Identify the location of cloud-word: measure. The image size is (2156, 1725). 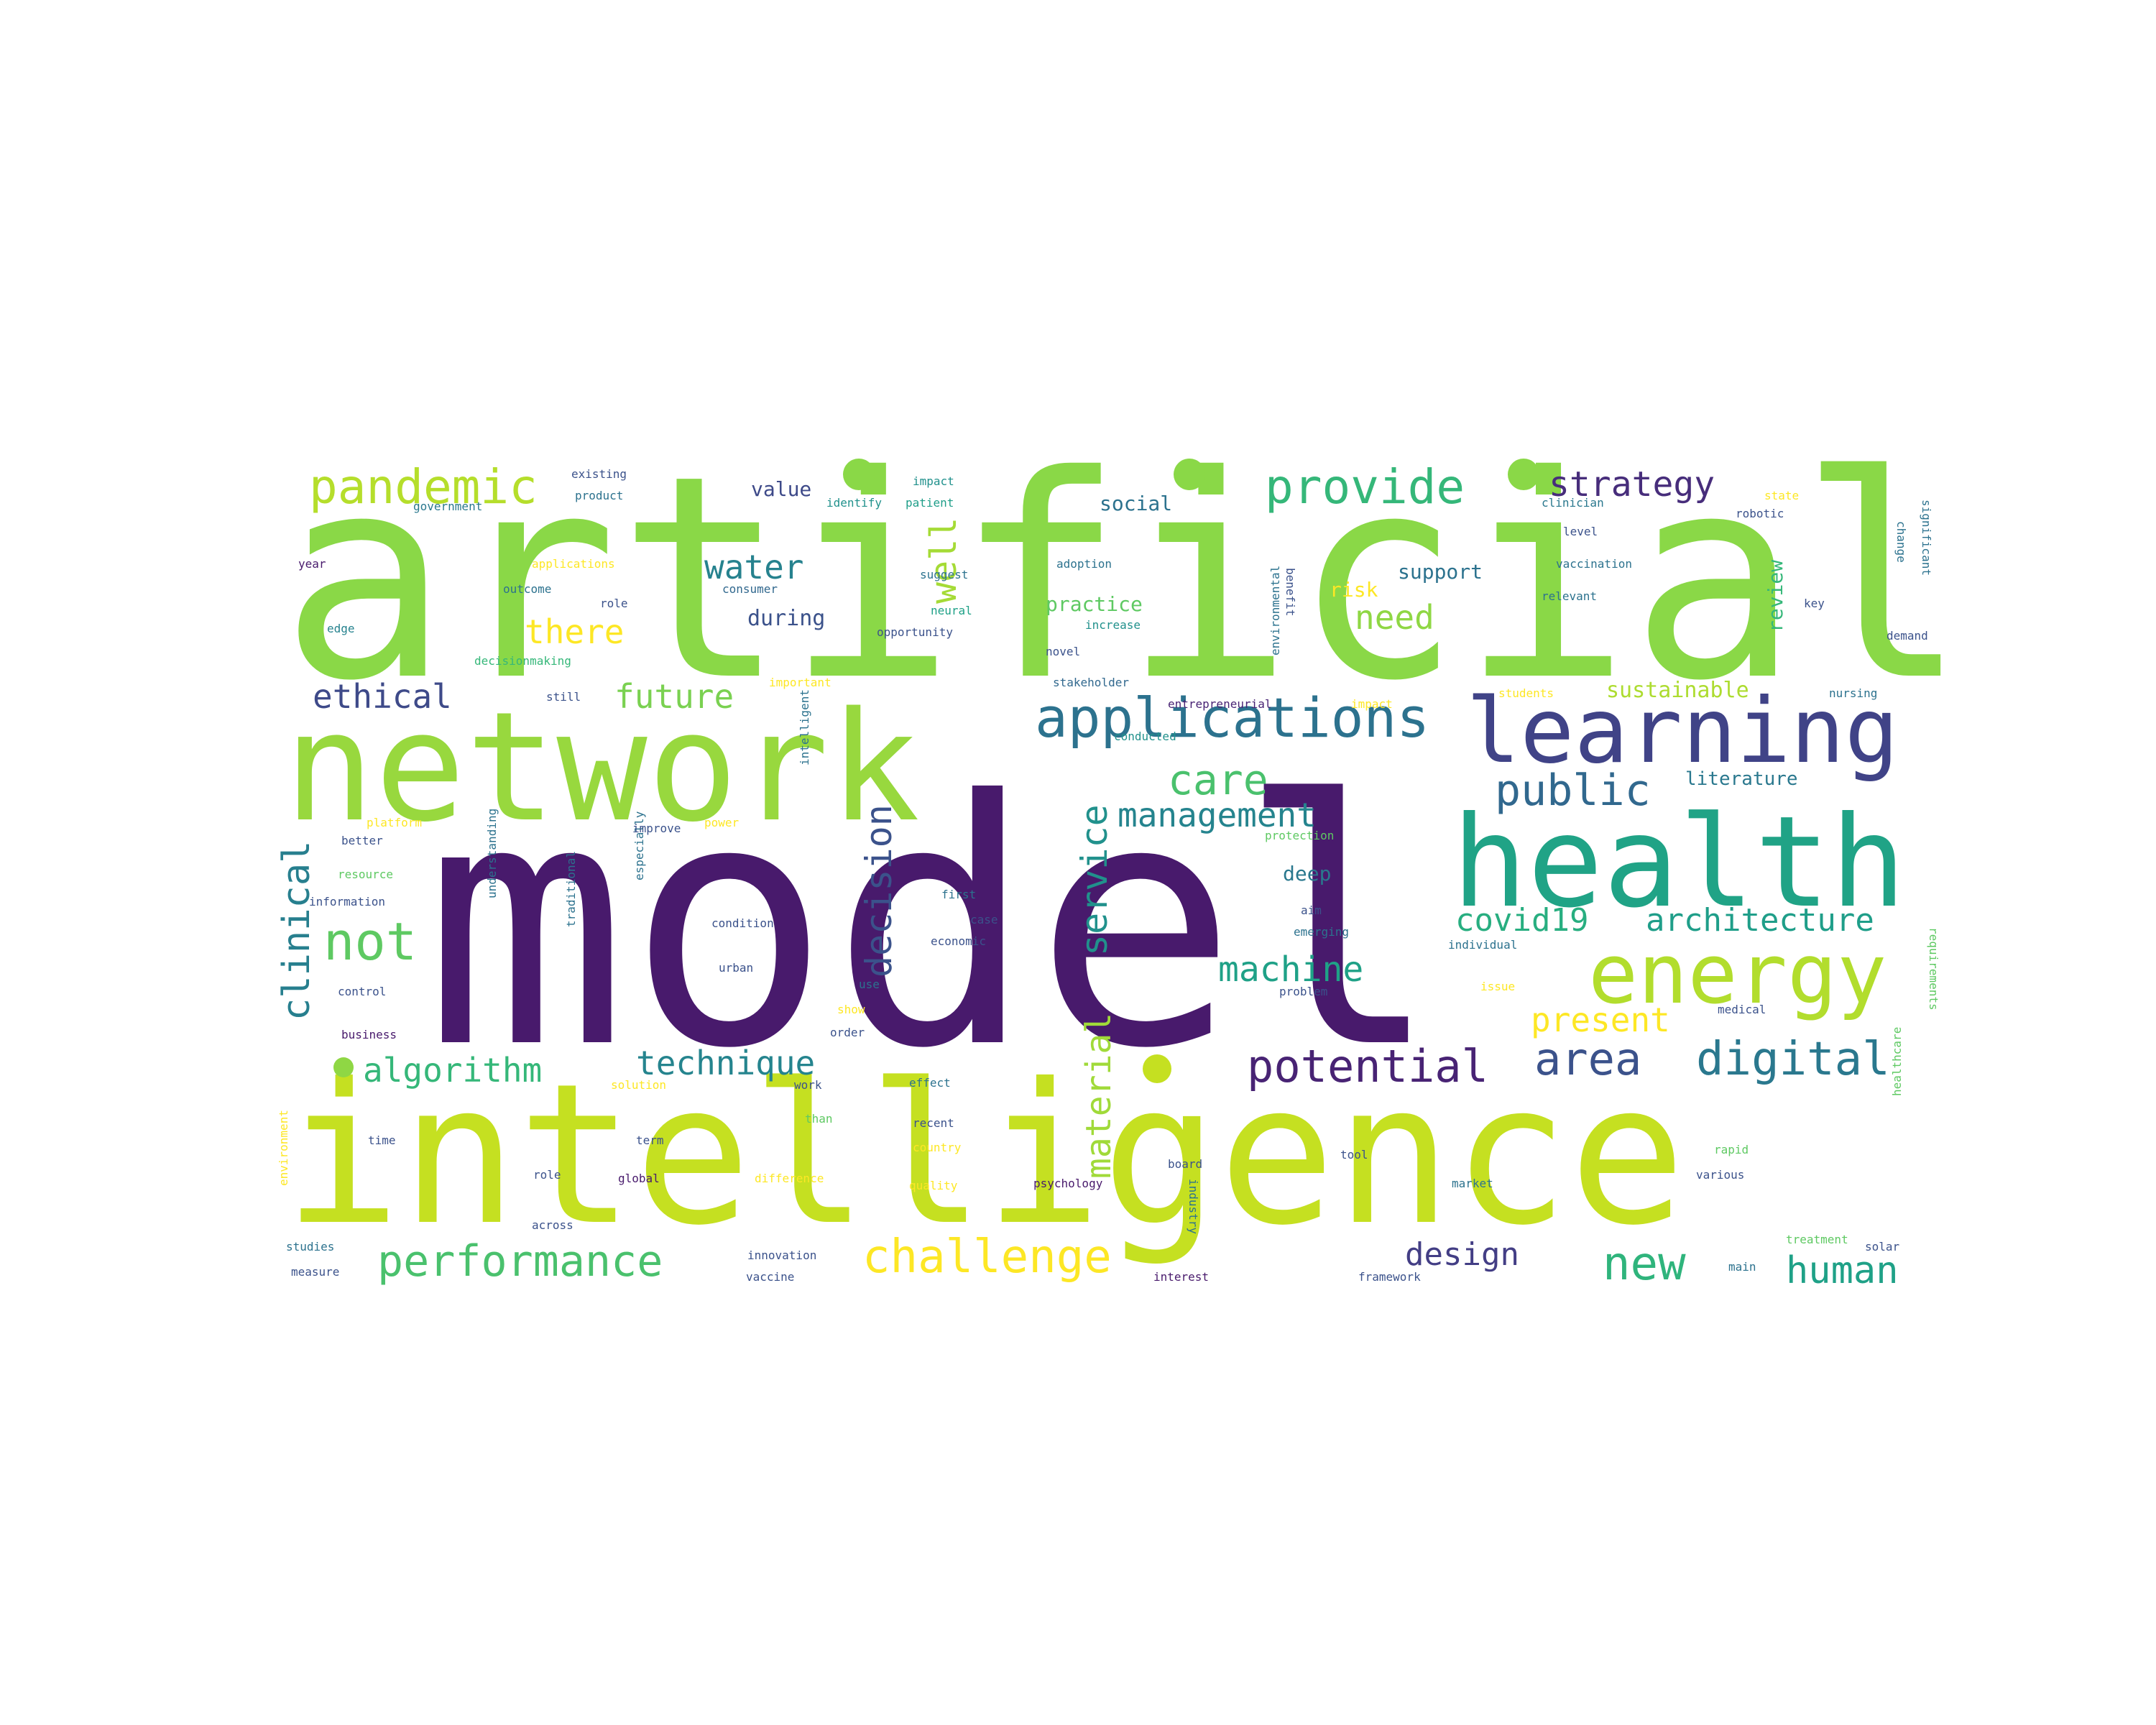
(315, 1272).